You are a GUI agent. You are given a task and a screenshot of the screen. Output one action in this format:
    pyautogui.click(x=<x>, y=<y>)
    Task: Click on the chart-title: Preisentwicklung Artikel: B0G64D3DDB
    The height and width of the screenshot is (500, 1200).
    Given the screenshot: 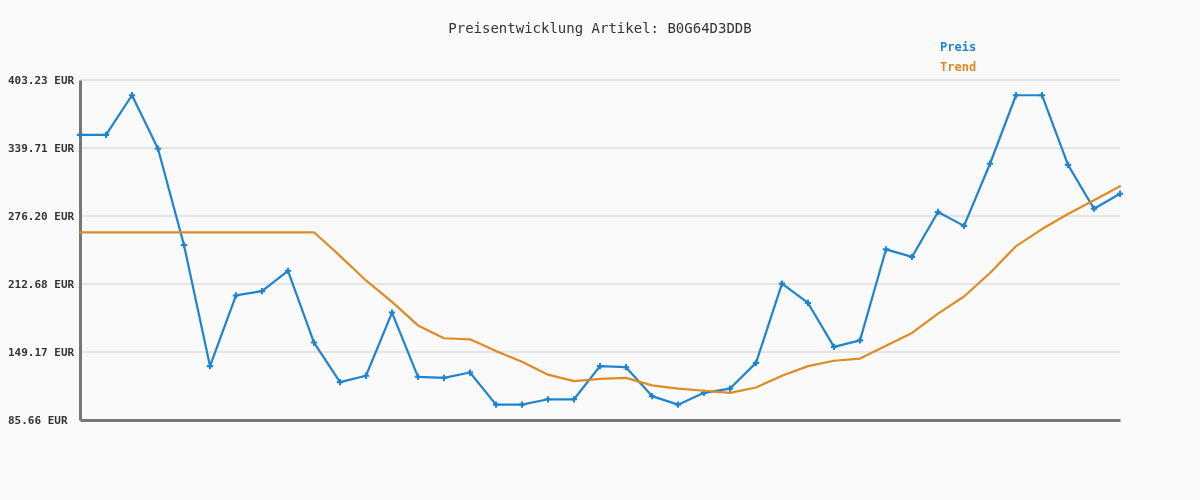 What is the action you would take?
    pyautogui.click(x=600, y=28)
    